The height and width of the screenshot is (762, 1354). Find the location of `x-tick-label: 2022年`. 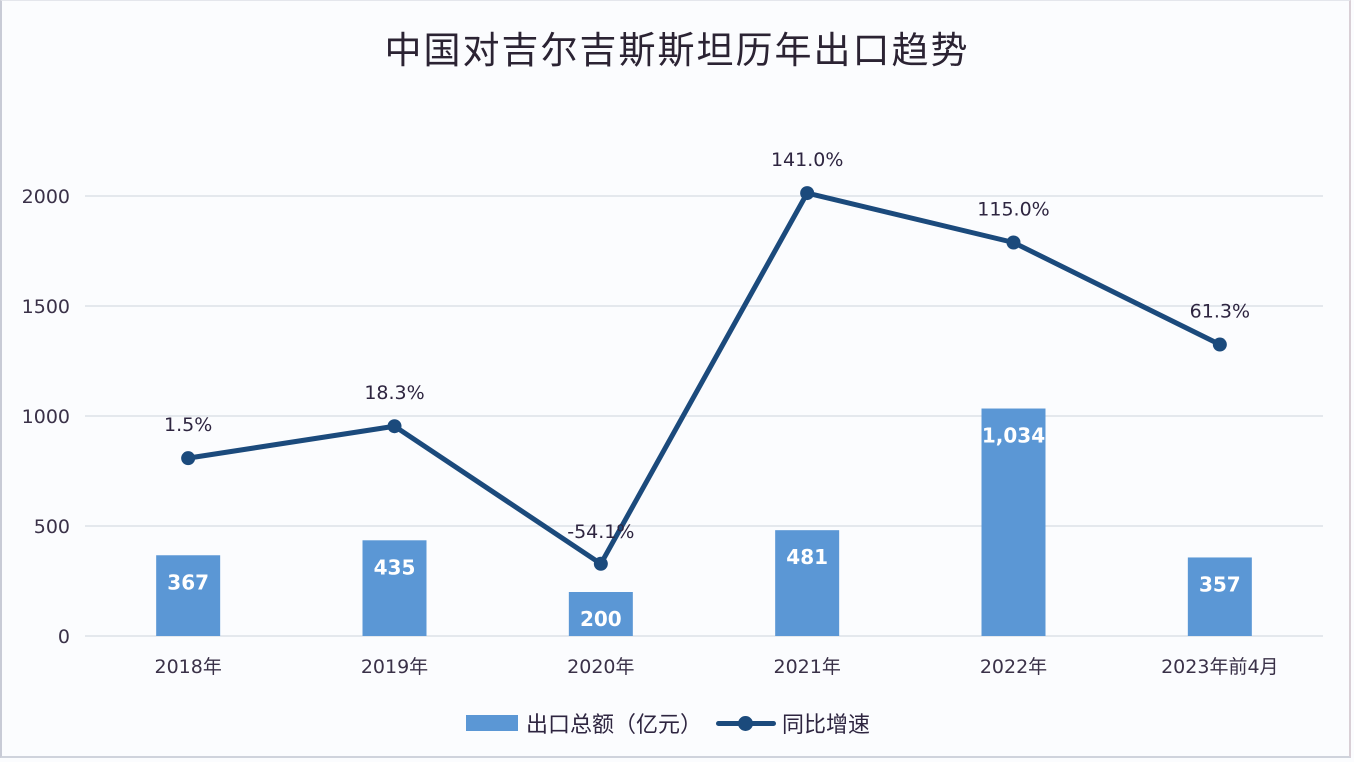

x-tick-label: 2022年 is located at coordinates (1013, 667).